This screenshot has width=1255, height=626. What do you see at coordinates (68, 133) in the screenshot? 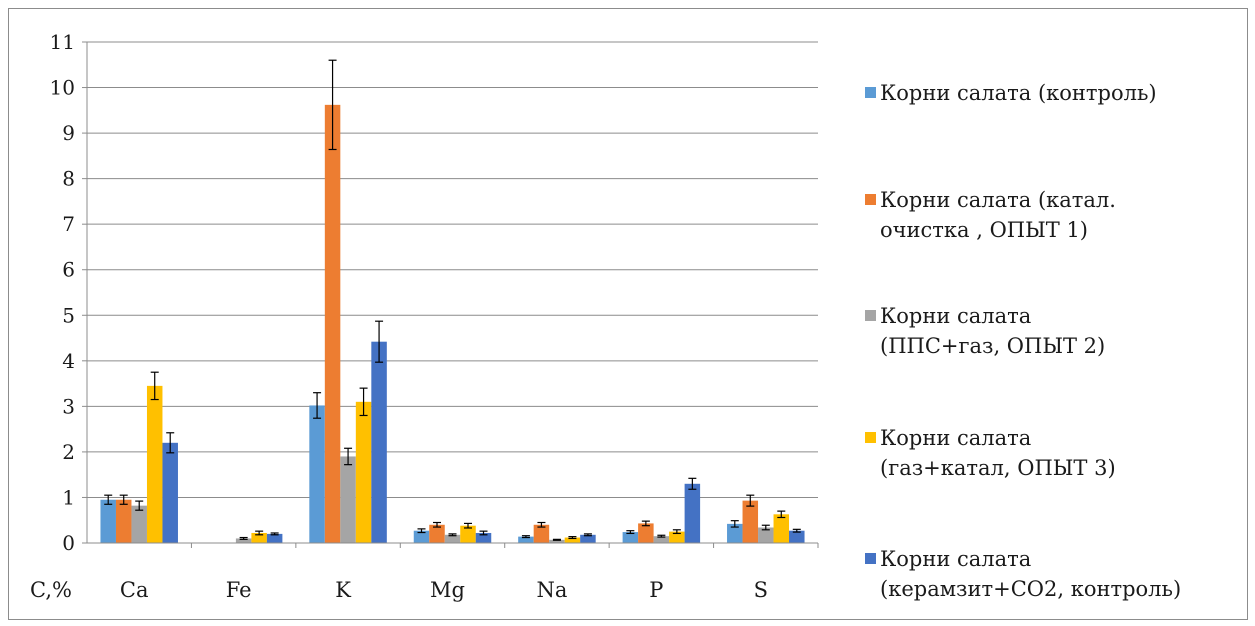
I see `y-tick-label: 9` at bounding box center [68, 133].